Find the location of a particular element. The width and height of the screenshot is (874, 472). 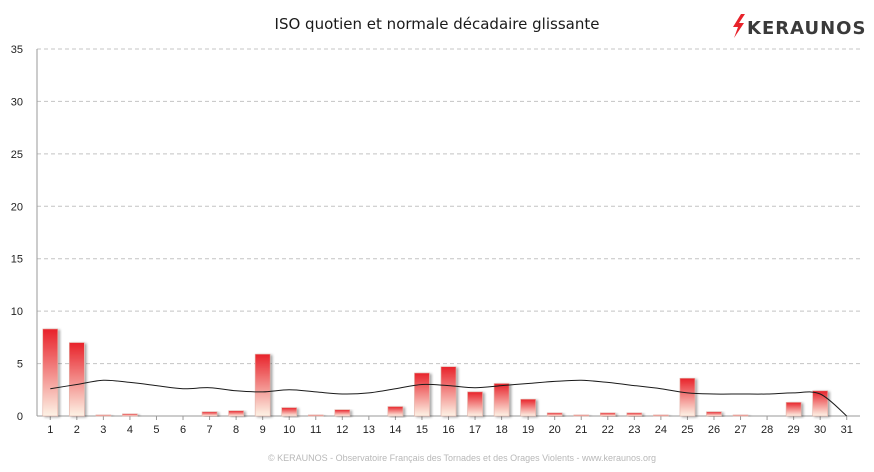

y-tick-label: 15 is located at coordinates (17, 260).